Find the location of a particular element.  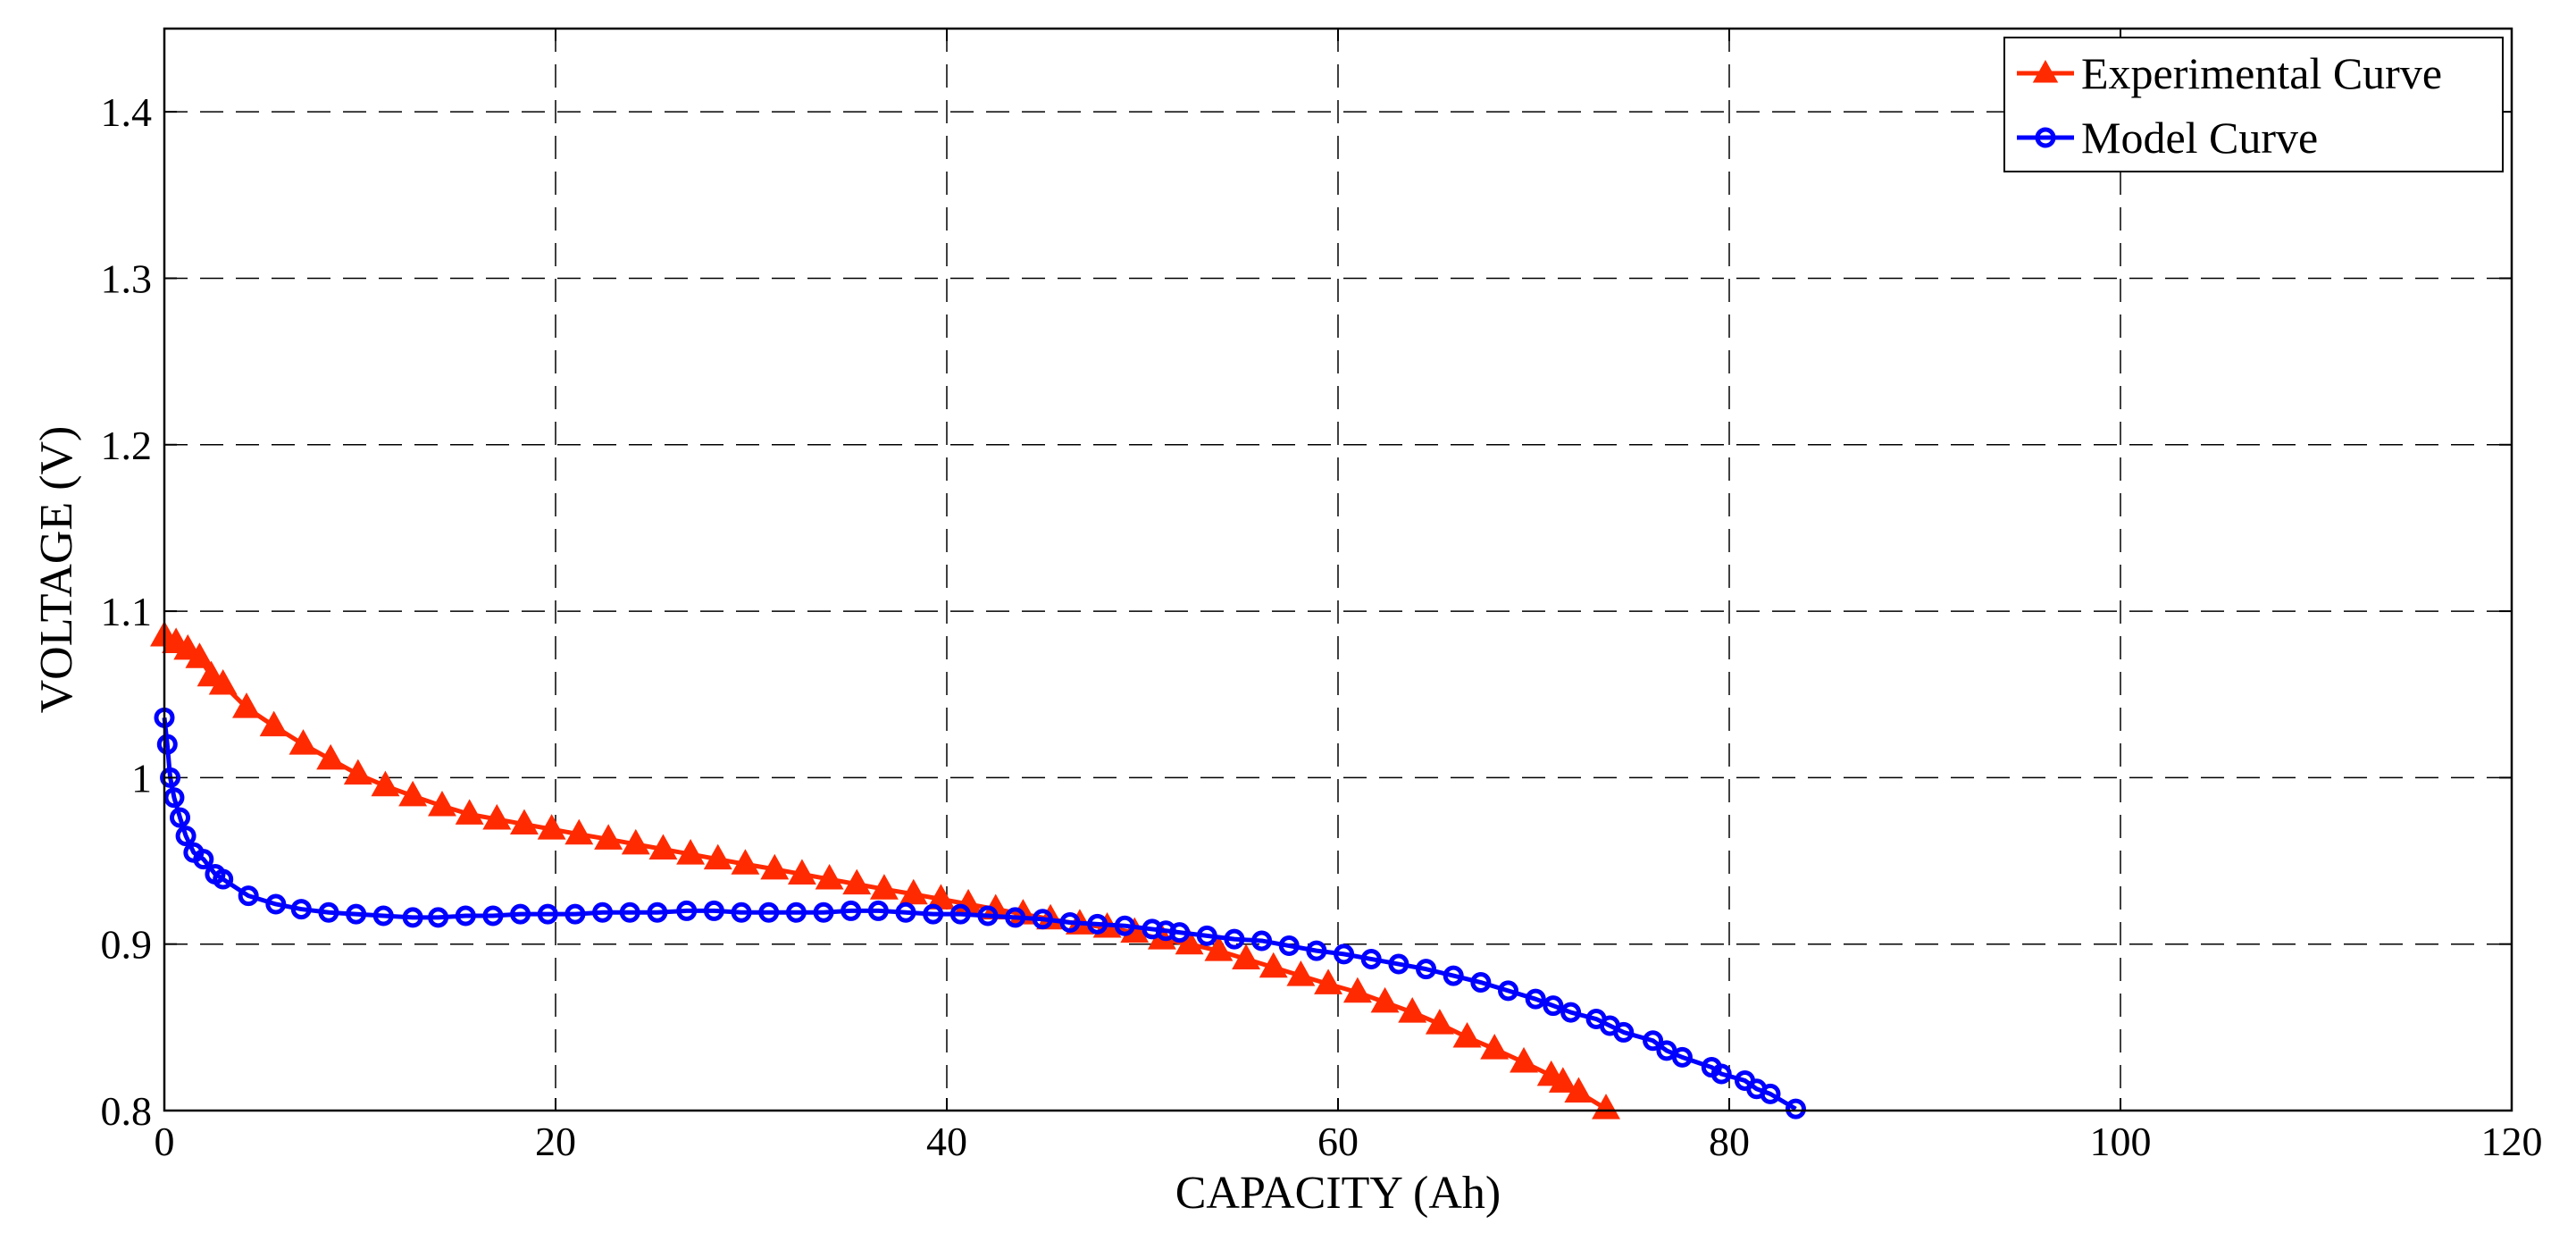

legend-entry-model: Model Curve is located at coordinates (2168, 138).